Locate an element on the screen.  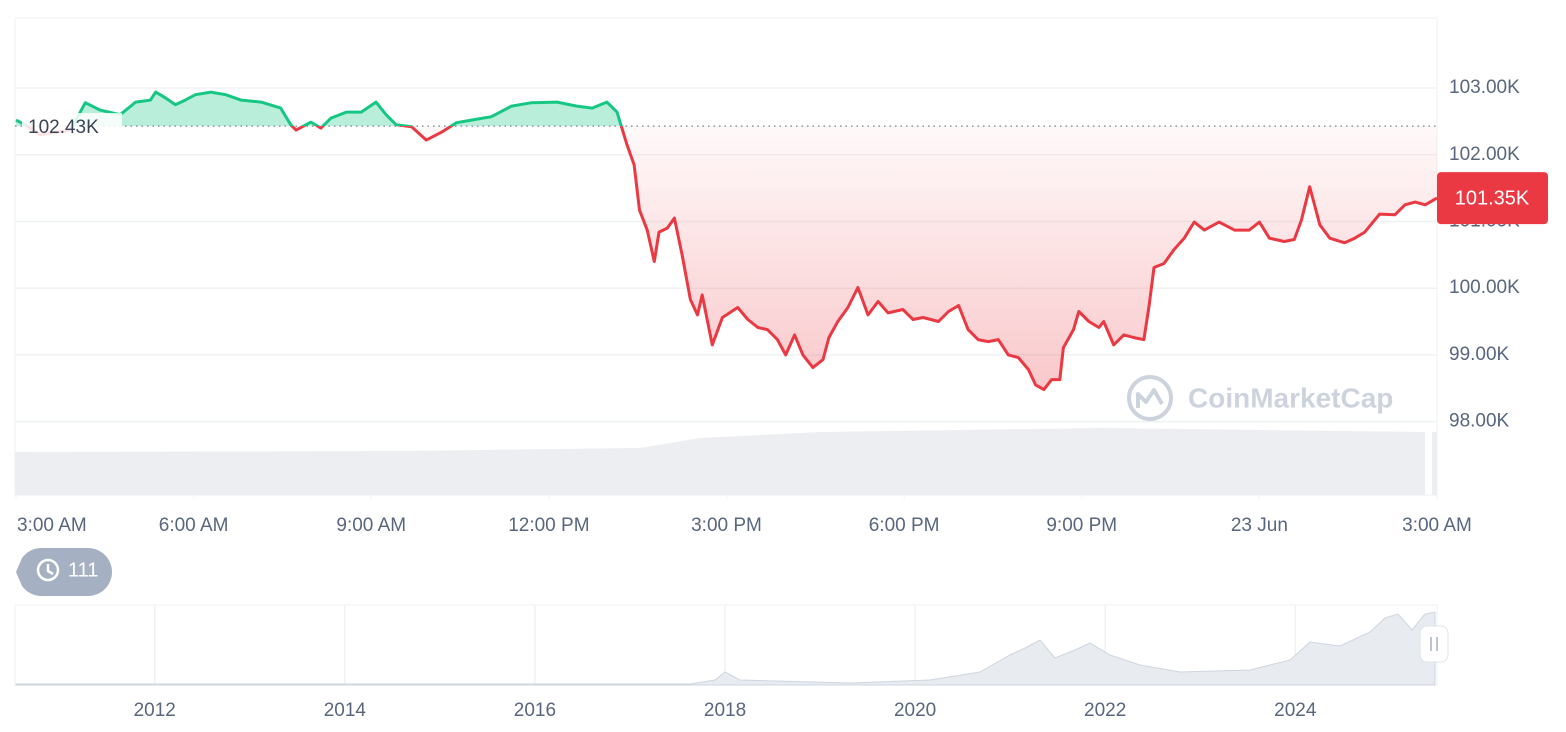
x-tick-label: 9:00 AM is located at coordinates (371, 525).